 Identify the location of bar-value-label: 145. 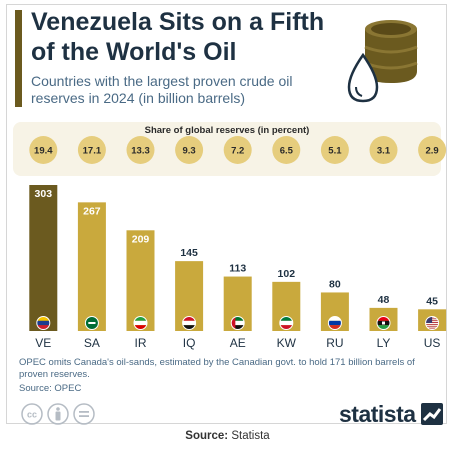
(189, 253).